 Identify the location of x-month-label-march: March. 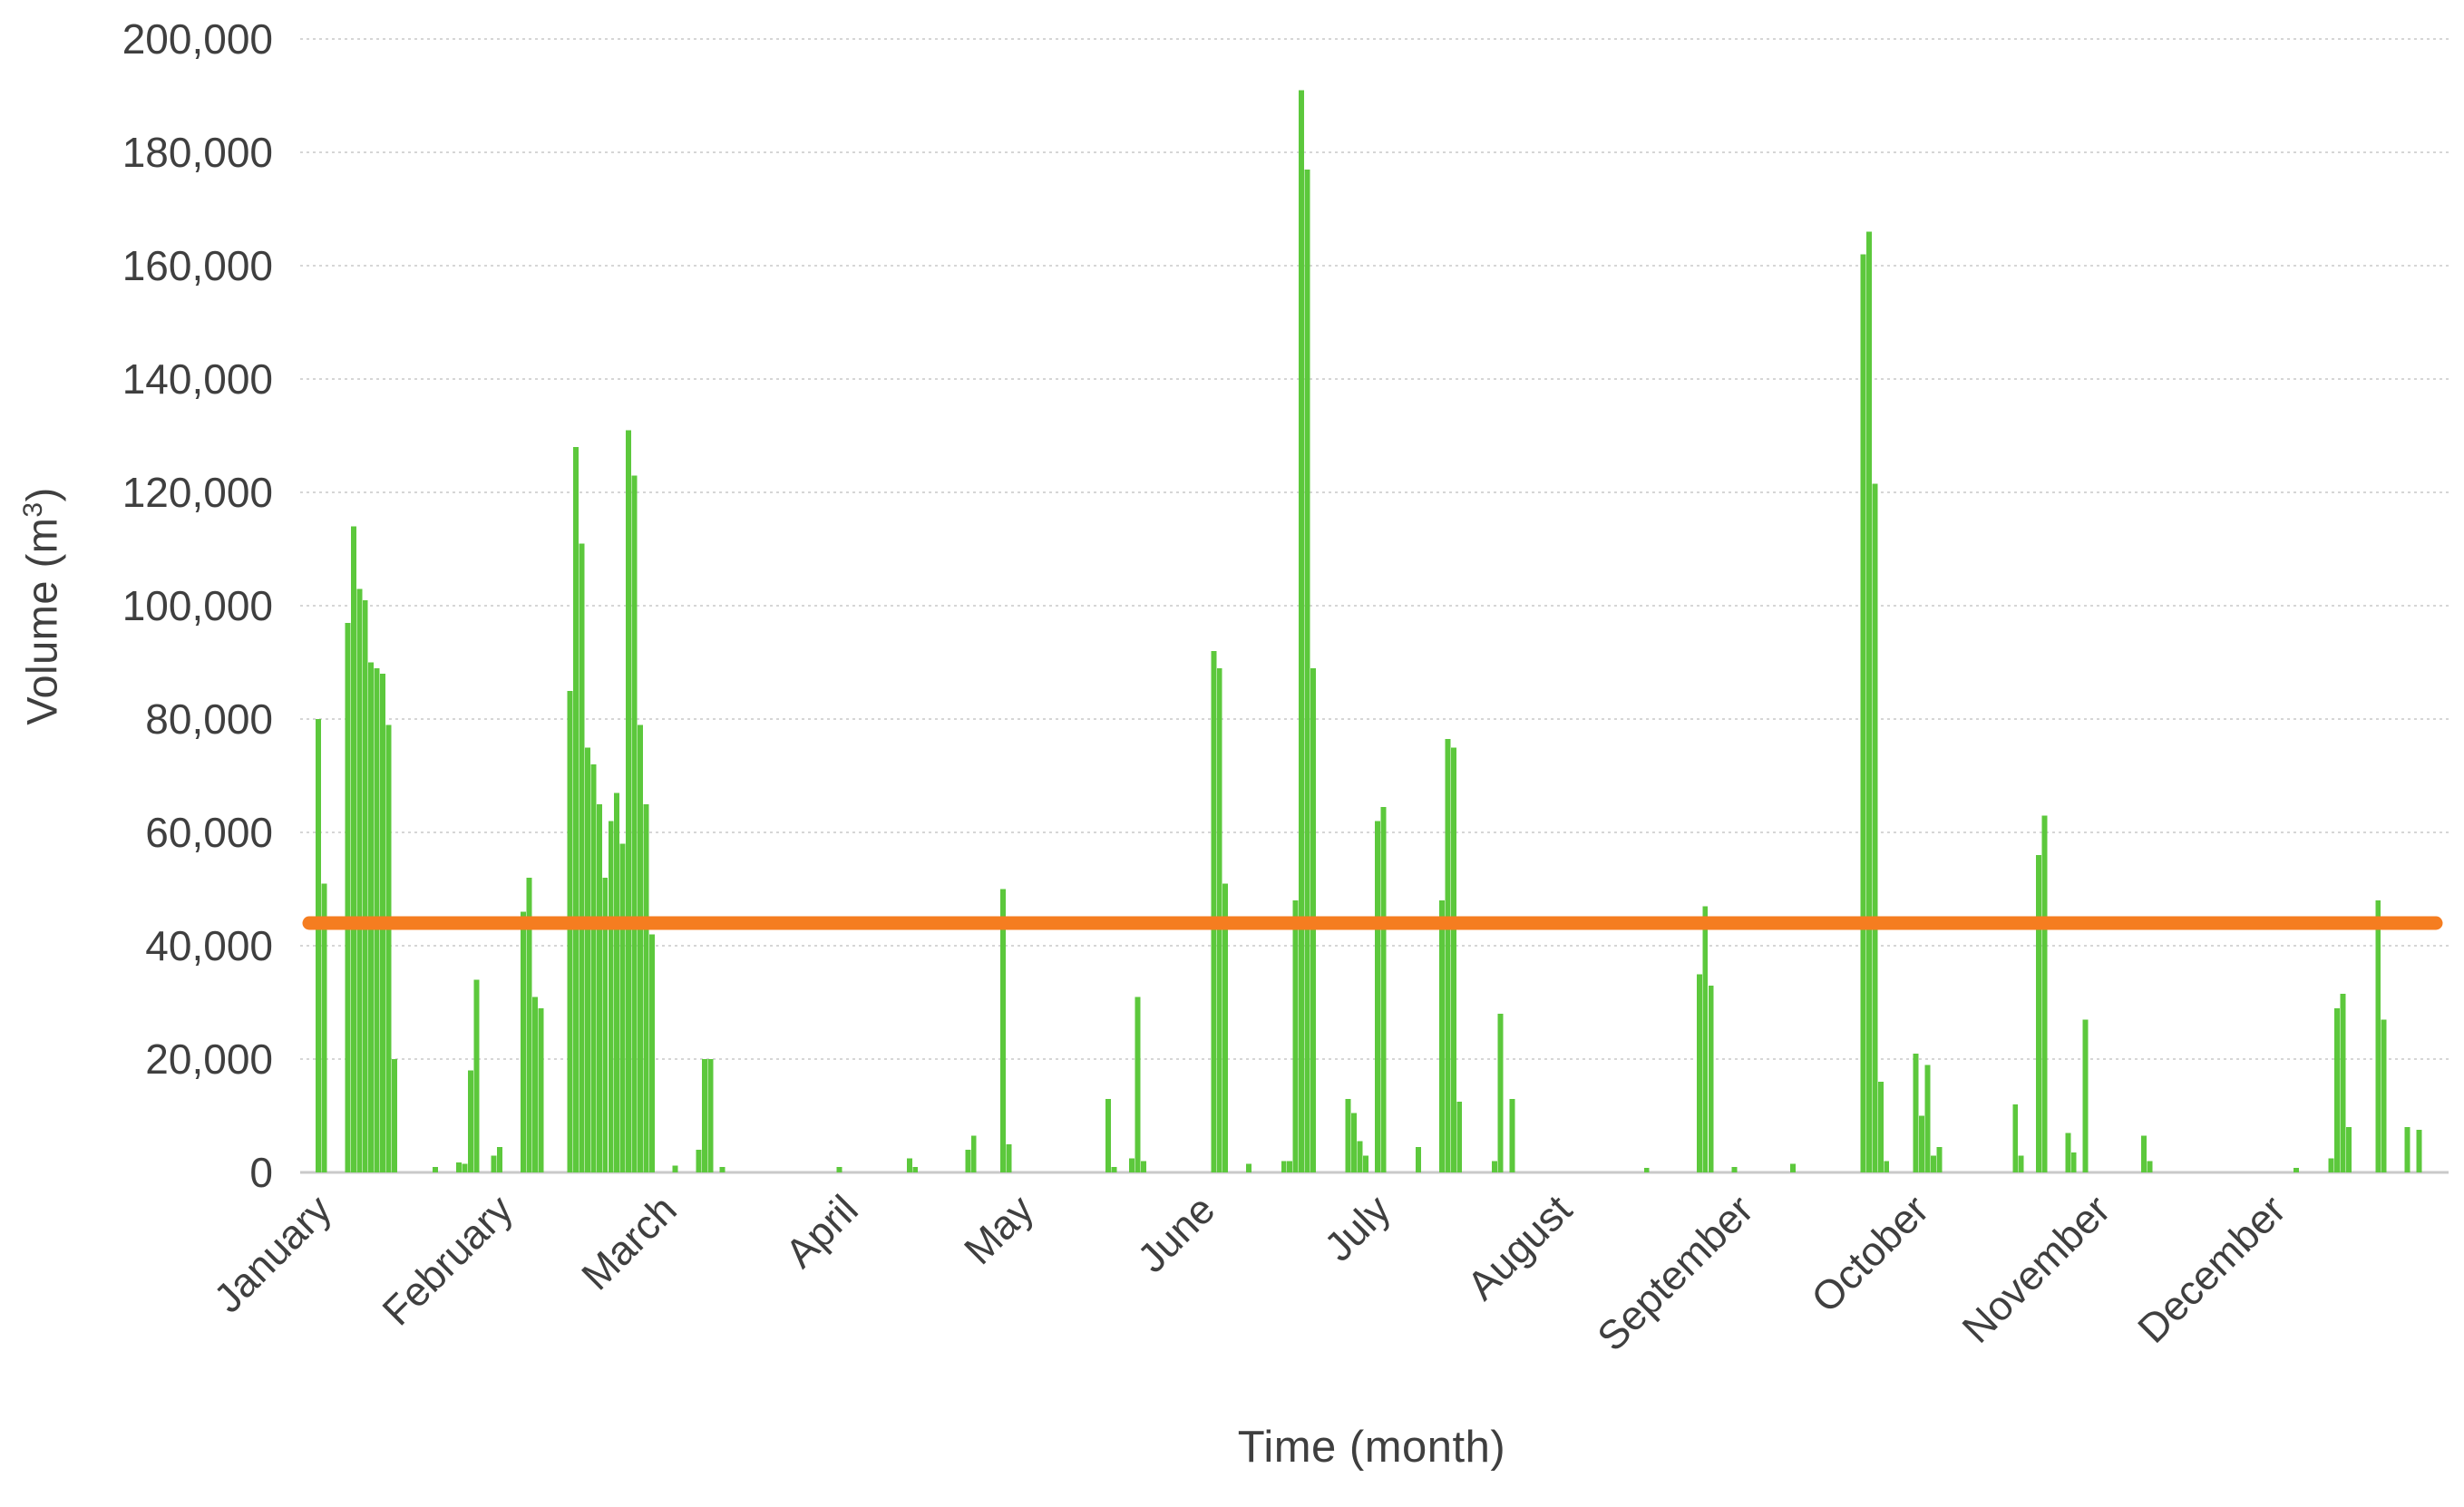
(628, 1242).